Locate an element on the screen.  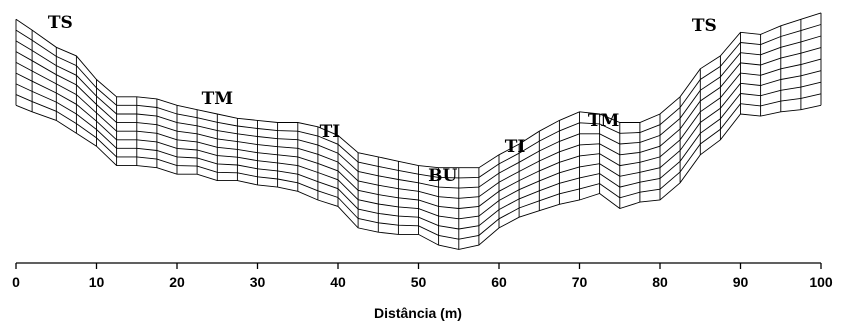
x-tick-label: 20 is located at coordinates (177, 282).